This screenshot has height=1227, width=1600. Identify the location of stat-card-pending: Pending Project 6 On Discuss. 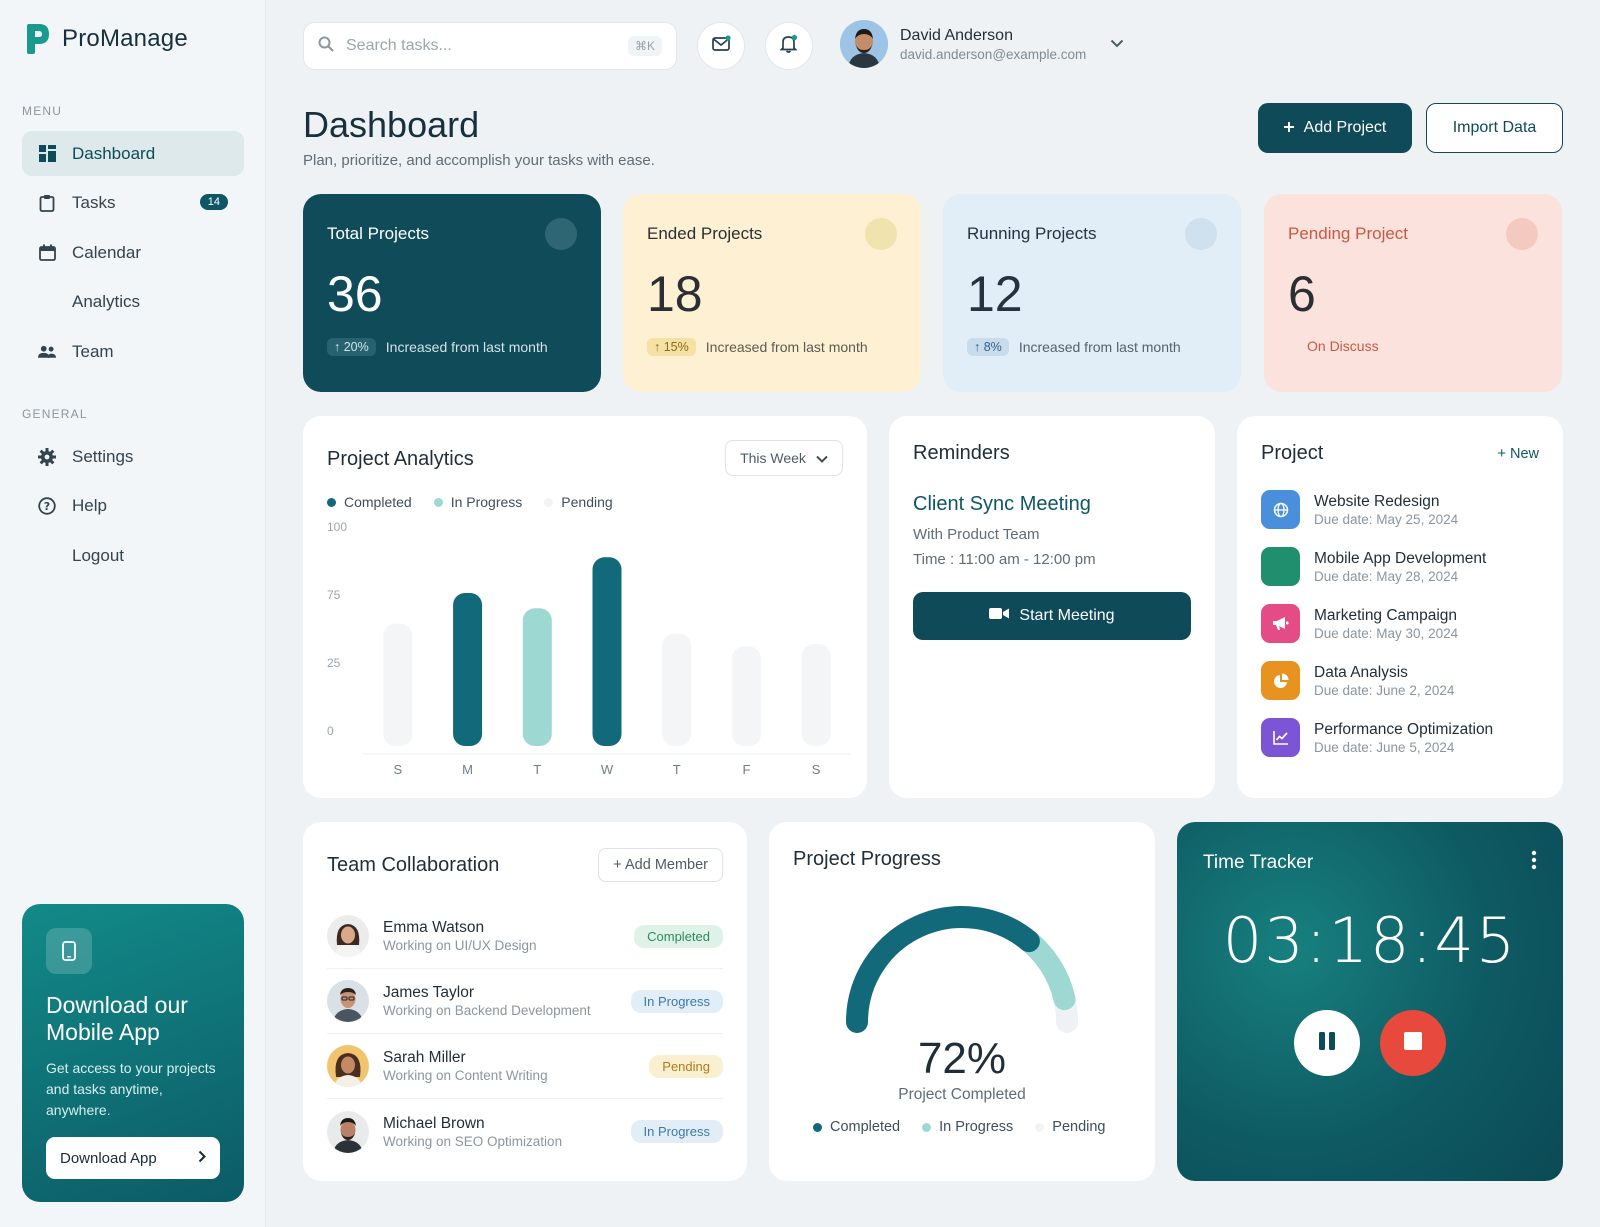
(1413, 293).